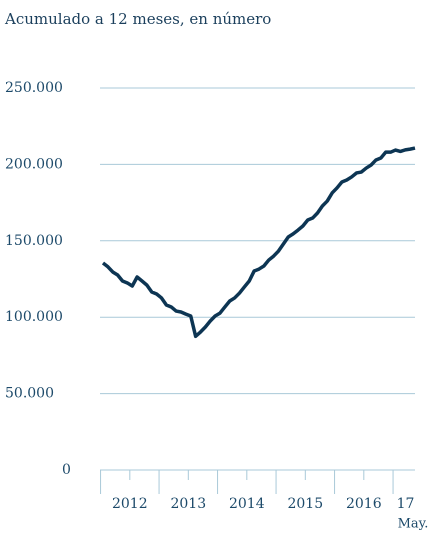  Describe the element at coordinates (34, 241) in the screenshot. I see `y-tick-label: 150.000` at that location.